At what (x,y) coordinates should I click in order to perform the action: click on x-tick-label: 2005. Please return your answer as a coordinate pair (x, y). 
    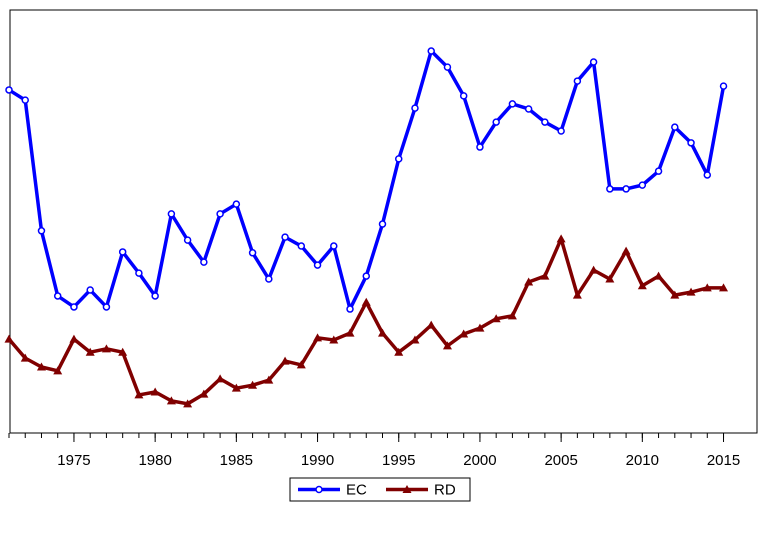
    Looking at the image, I should click on (560, 460).